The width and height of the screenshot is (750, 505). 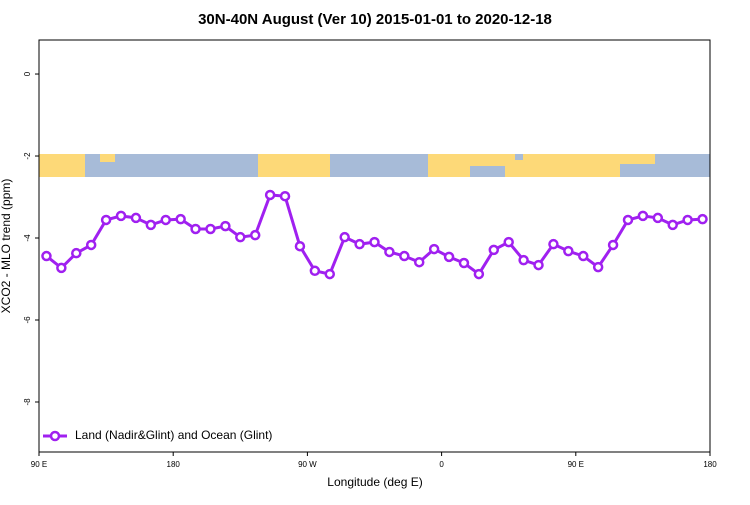 What do you see at coordinates (55, 436) in the screenshot?
I see `legend-marker` at bounding box center [55, 436].